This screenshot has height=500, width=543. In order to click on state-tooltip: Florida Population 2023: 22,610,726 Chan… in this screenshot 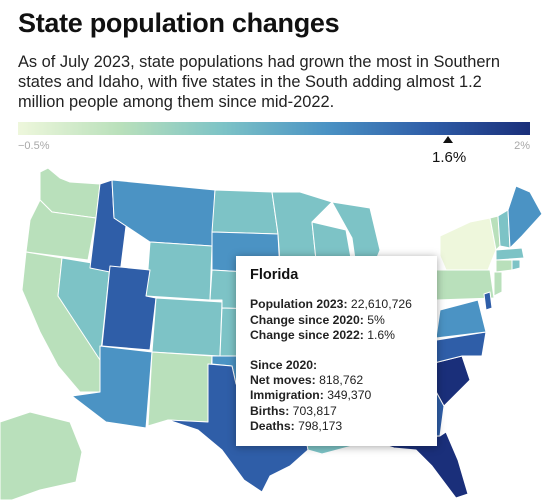, I will do `click(336, 351)`.